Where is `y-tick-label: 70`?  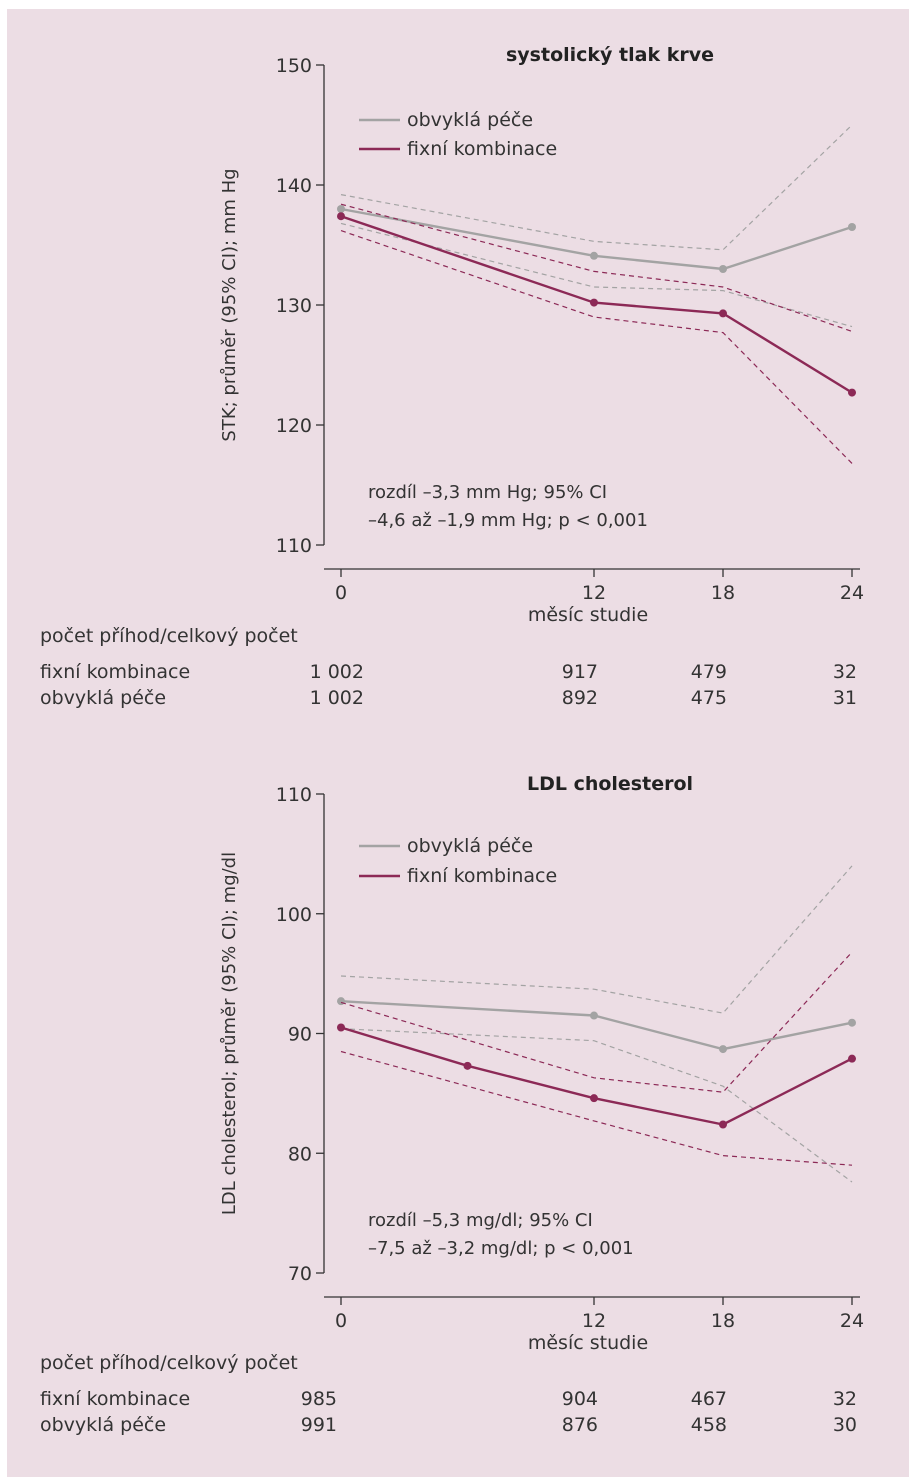 y-tick-label: 70 is located at coordinates (300, 1274).